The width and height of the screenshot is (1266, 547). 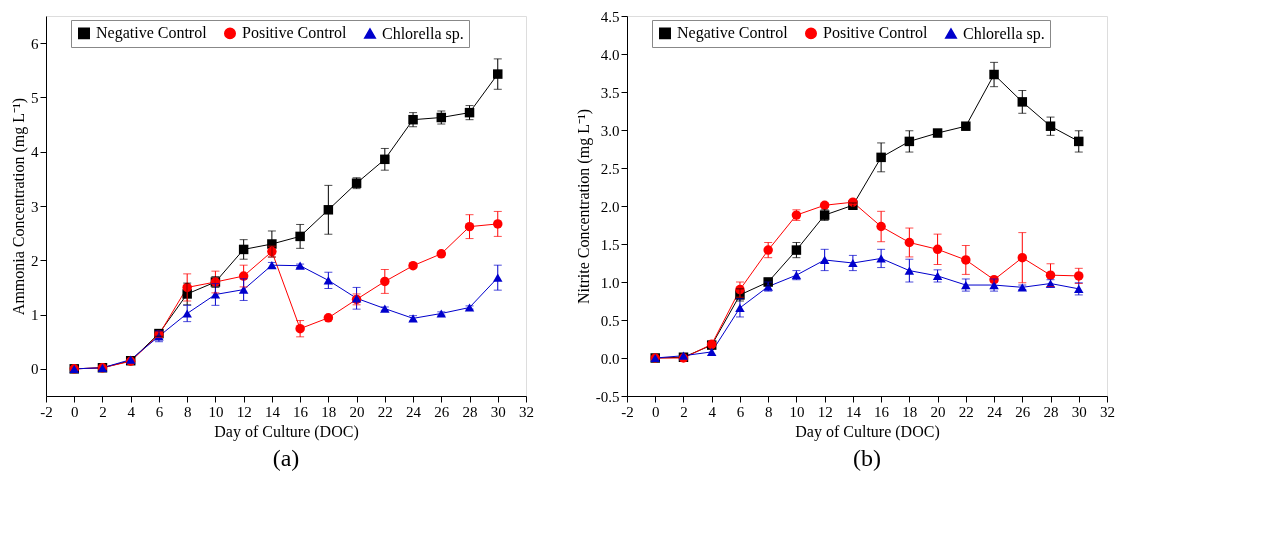 I want to click on y-tick-label: 5, so click(x=35, y=97).